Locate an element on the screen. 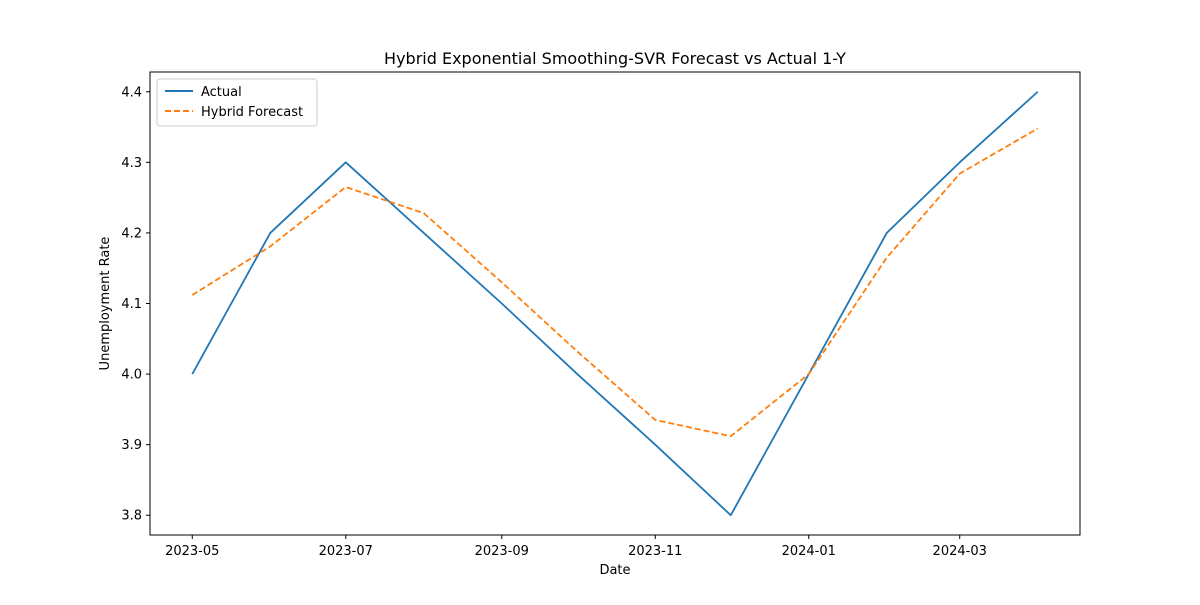  y-tick-label: 4.2 is located at coordinates (131, 233).